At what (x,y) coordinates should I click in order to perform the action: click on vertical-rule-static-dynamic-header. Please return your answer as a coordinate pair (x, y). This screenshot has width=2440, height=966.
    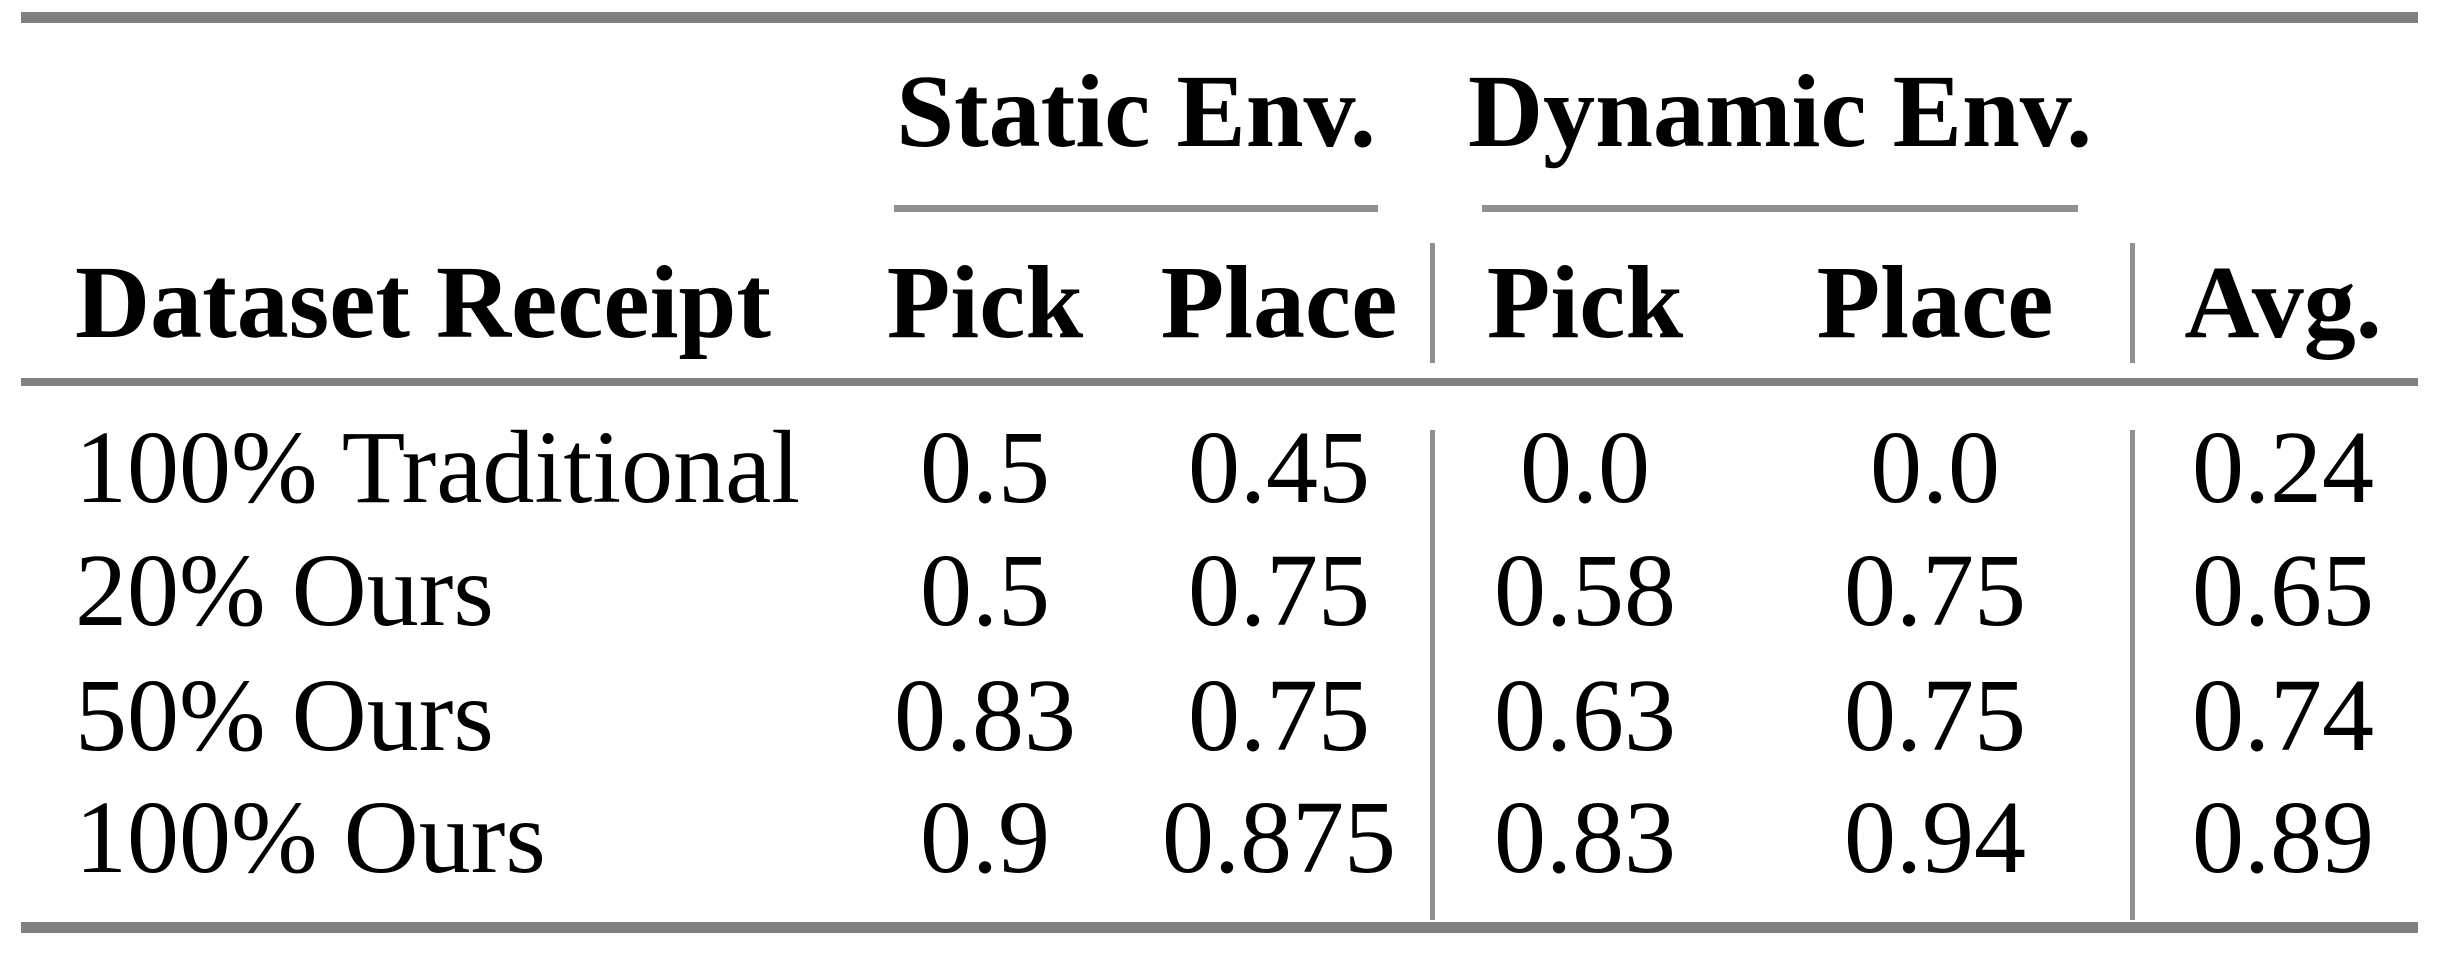
    Looking at the image, I should click on (1432, 303).